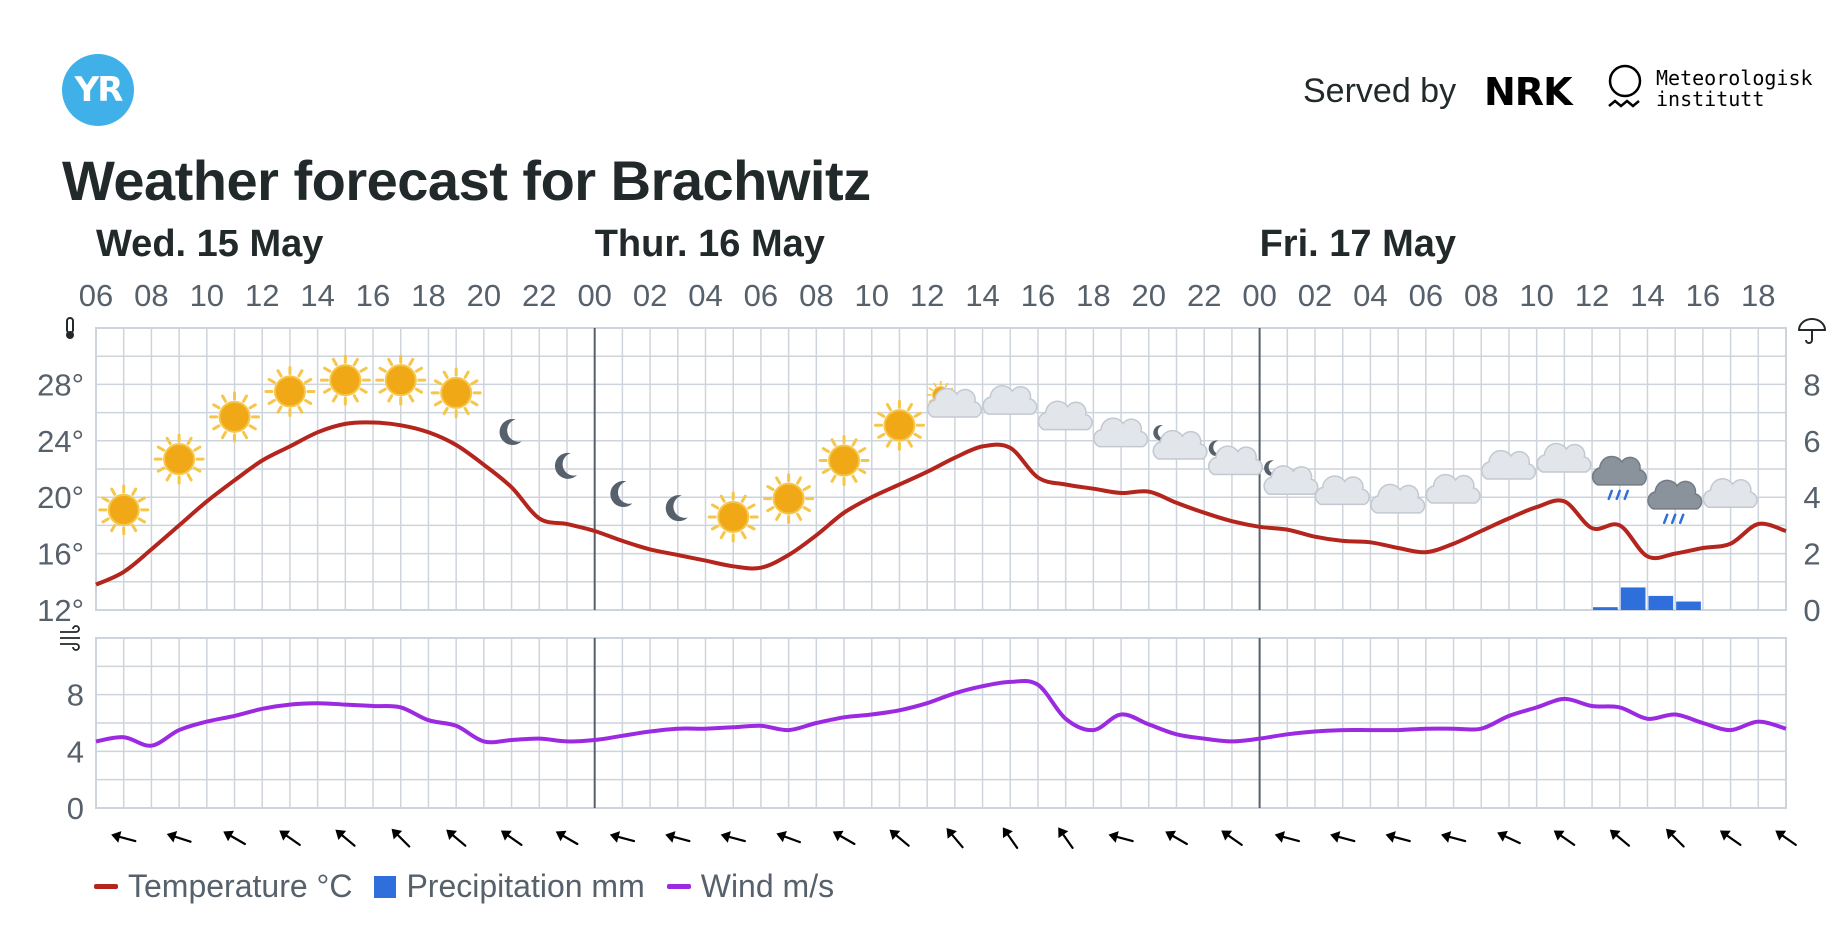 This screenshot has width=1848, height=944. What do you see at coordinates (844, 460) in the screenshot?
I see `sun-disc` at bounding box center [844, 460].